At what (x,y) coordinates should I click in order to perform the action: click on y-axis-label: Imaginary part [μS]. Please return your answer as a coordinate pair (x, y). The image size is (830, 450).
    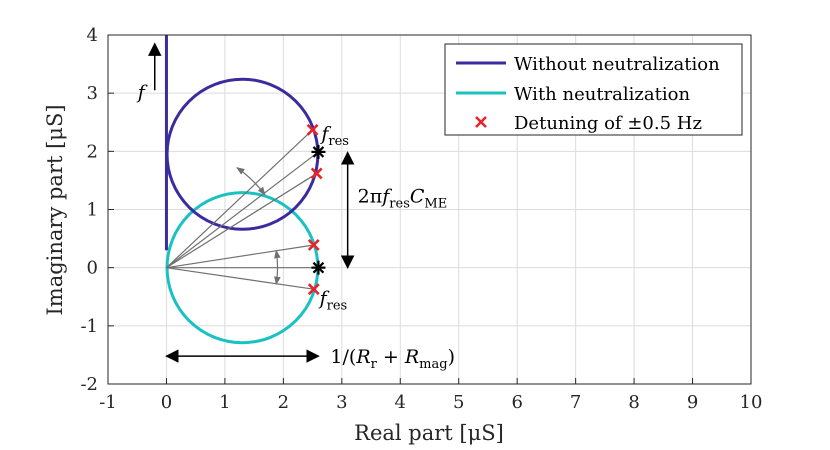
    Looking at the image, I should click on (55, 209).